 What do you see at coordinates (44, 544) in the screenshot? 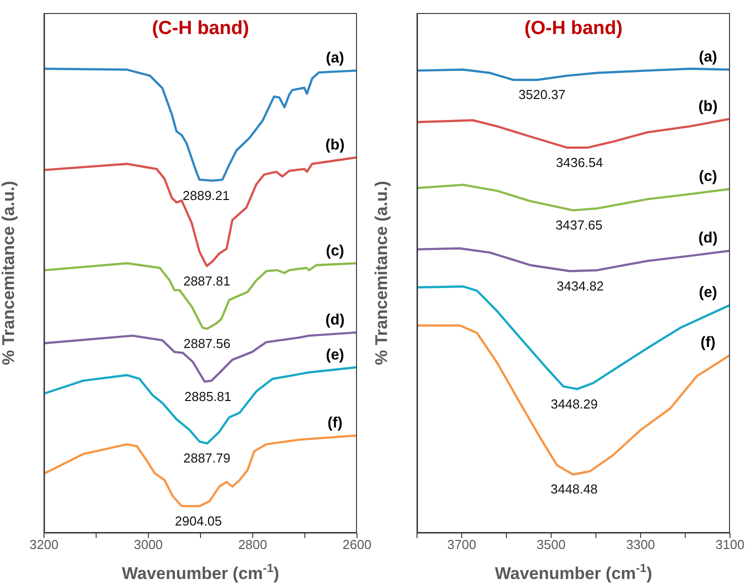
I see `x-tick-label: 3200` at bounding box center [44, 544].